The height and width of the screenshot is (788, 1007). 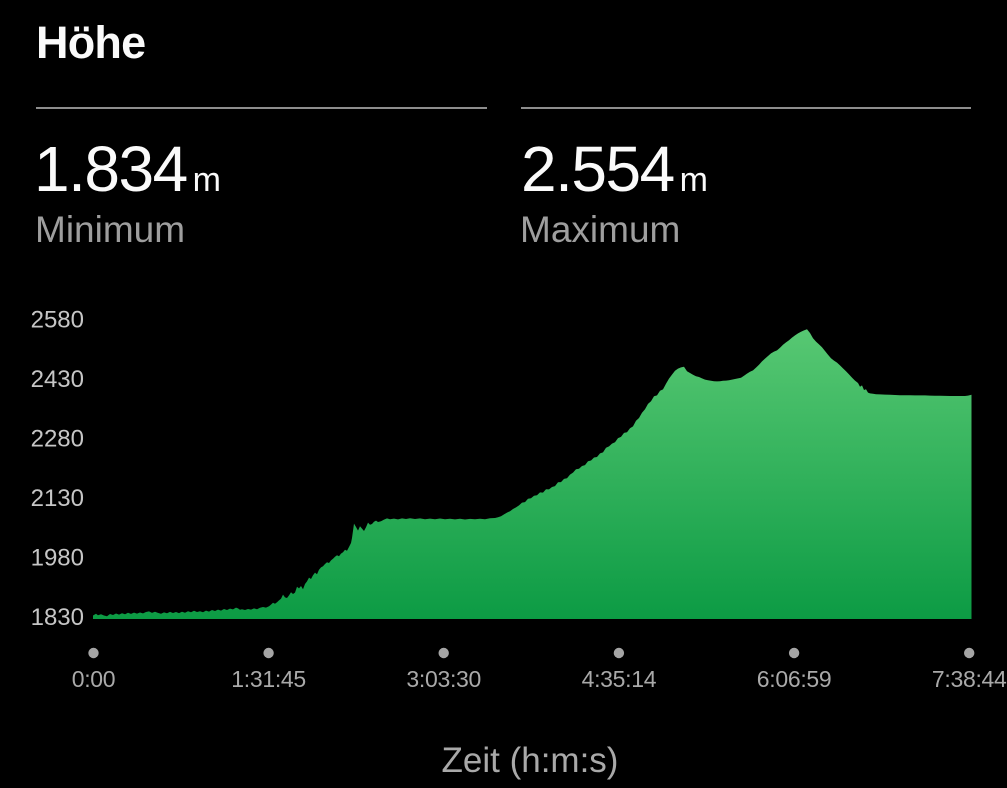 I want to click on svg-text: 1980, so click(x=57, y=557).